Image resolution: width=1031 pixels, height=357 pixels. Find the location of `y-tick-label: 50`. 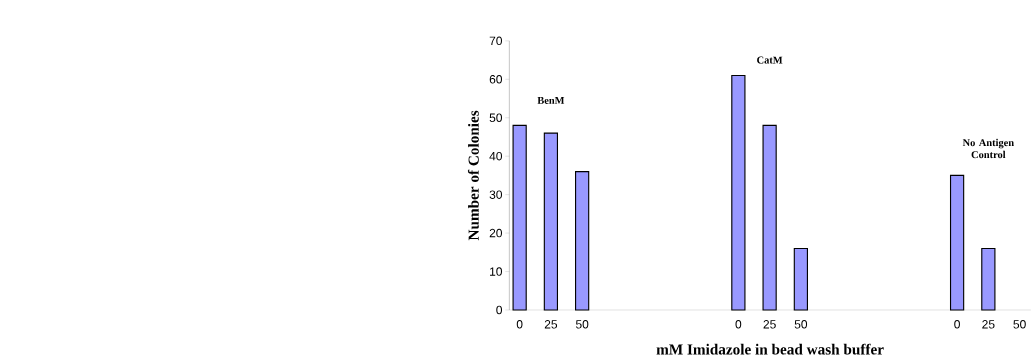

y-tick-label: 50 is located at coordinates (496, 117).